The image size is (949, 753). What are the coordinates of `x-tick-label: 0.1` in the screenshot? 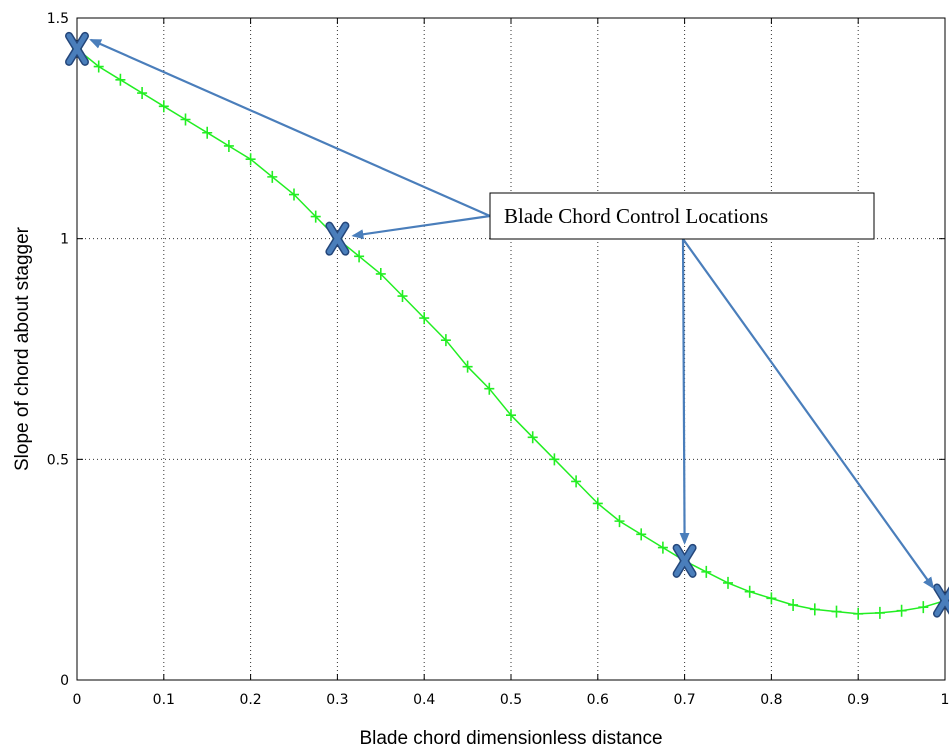 It's located at (164, 700).